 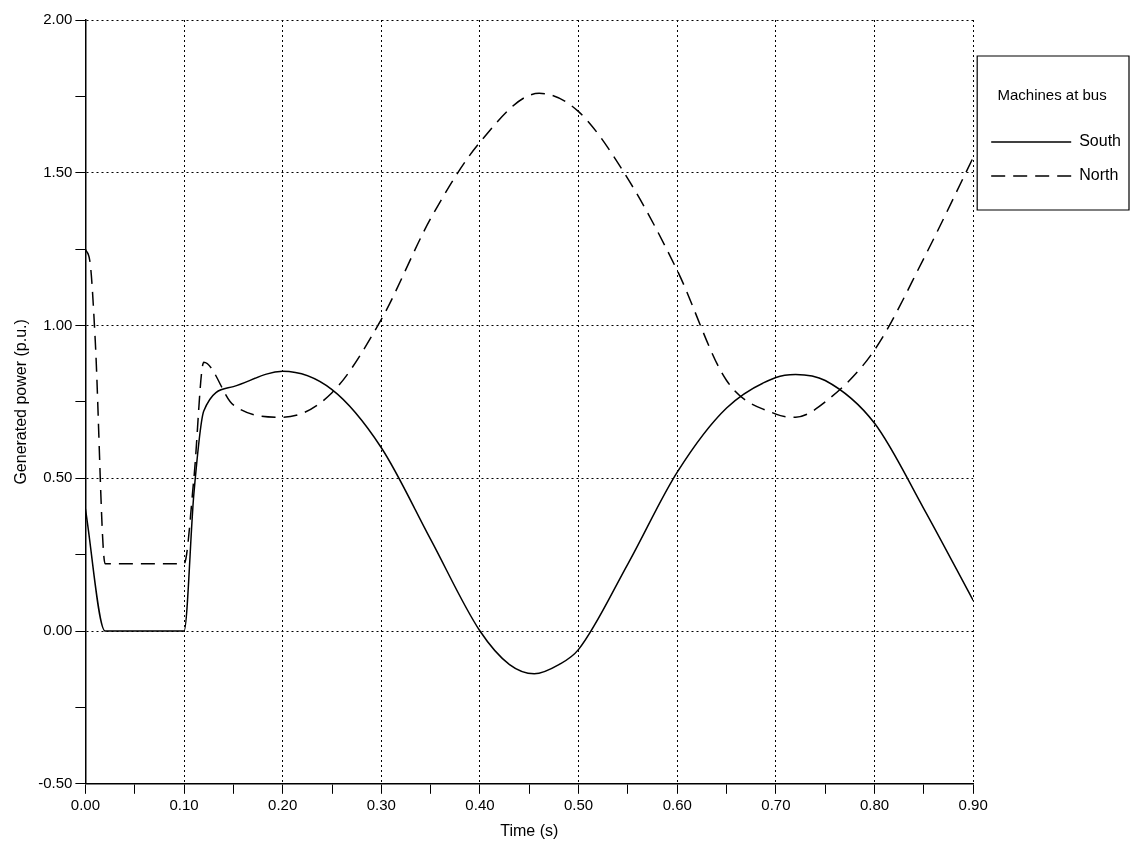 I want to click on x-axis-title: Time (s), so click(x=529, y=830).